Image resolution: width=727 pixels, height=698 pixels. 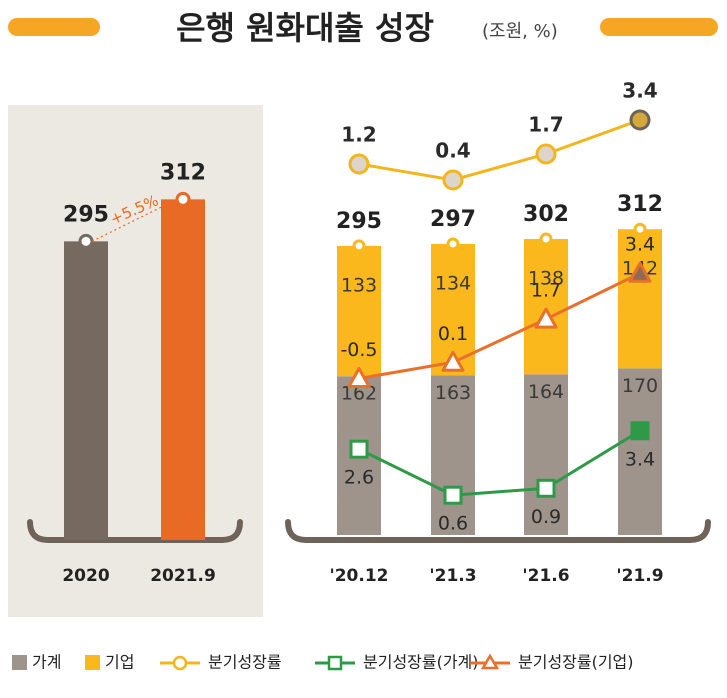 What do you see at coordinates (640, 386) in the screenshot?
I see `segment-label: 170` at bounding box center [640, 386].